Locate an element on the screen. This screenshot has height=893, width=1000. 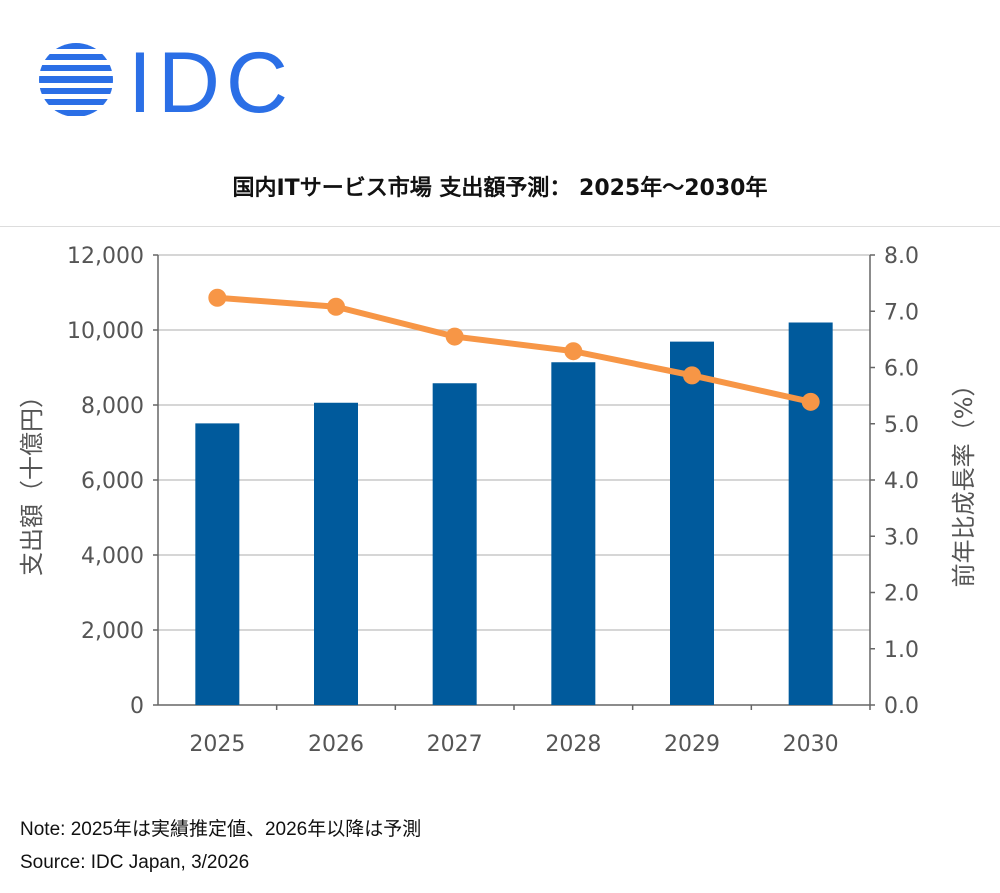
y2-tick-label: 4.0 is located at coordinates (901, 481).